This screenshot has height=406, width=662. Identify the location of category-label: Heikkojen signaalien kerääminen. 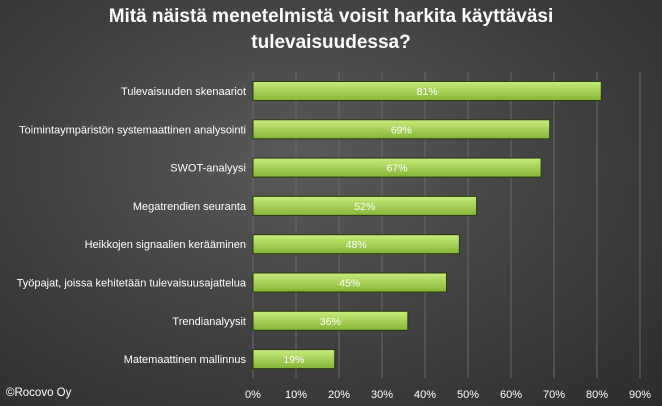
(165, 245).